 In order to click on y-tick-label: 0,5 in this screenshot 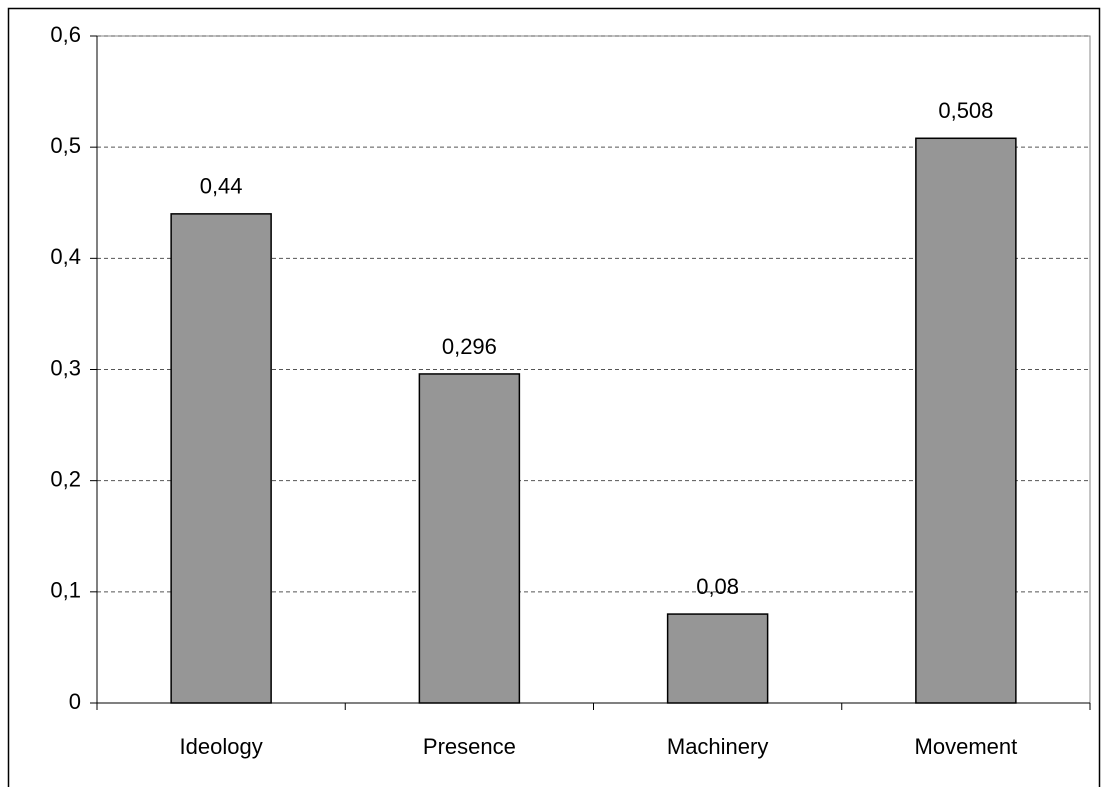, I will do `click(65, 145)`.